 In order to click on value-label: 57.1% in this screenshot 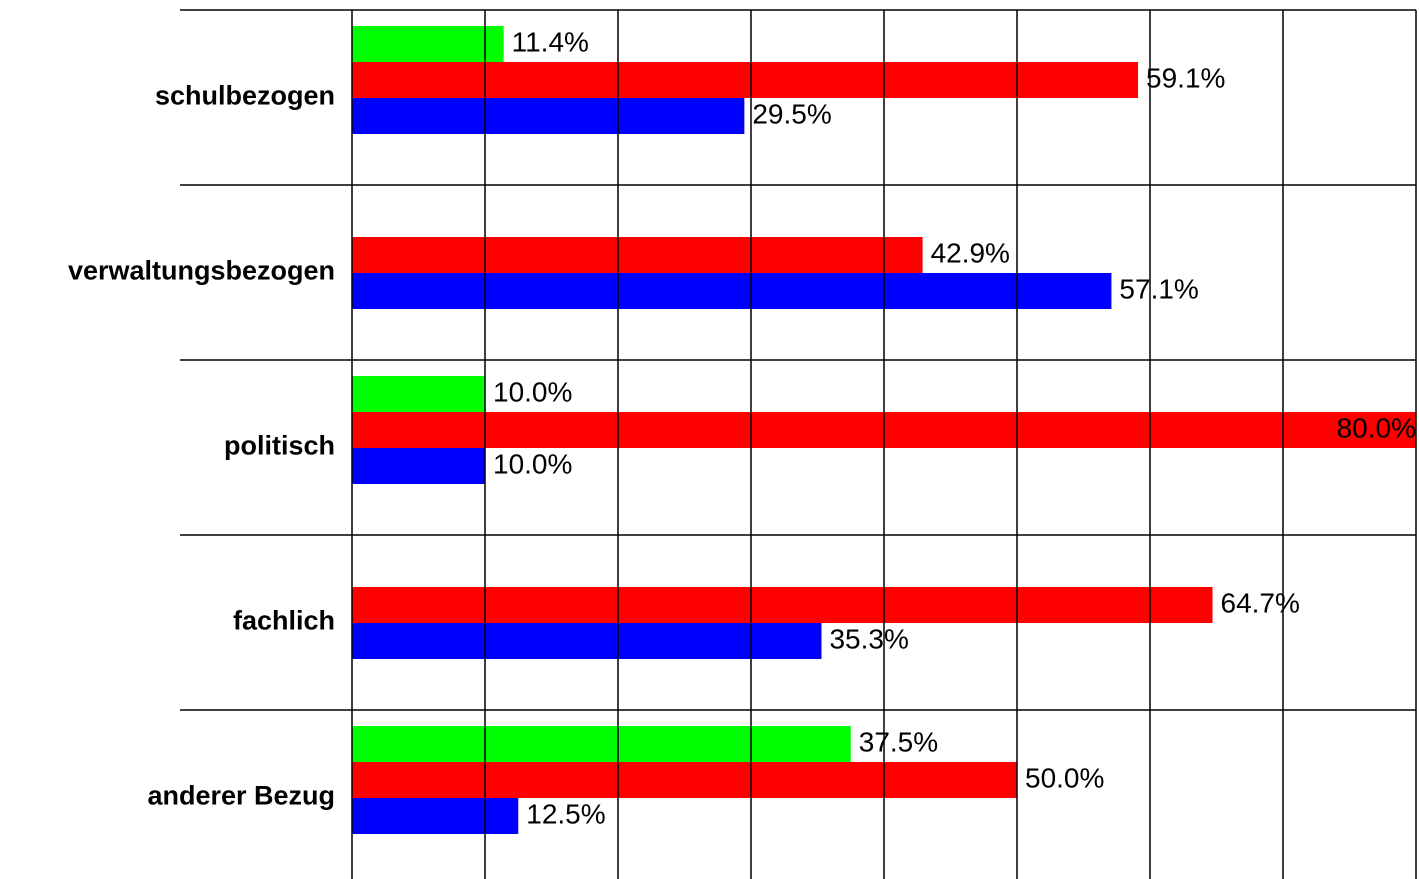, I will do `click(1158, 288)`.